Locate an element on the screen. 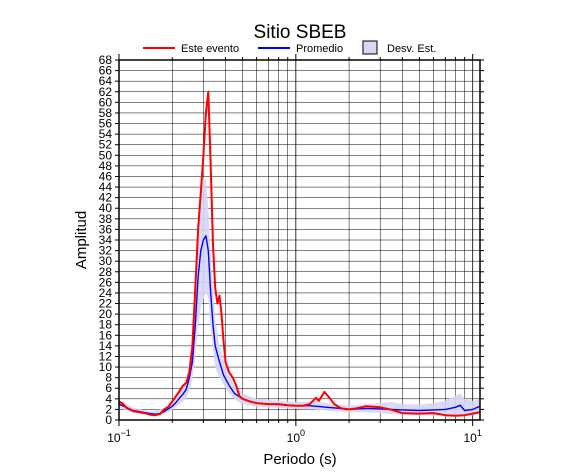 Image resolution: width=586 pixels, height=475 pixels. legend-label-desv-est: Desv. Est. is located at coordinates (411, 49).